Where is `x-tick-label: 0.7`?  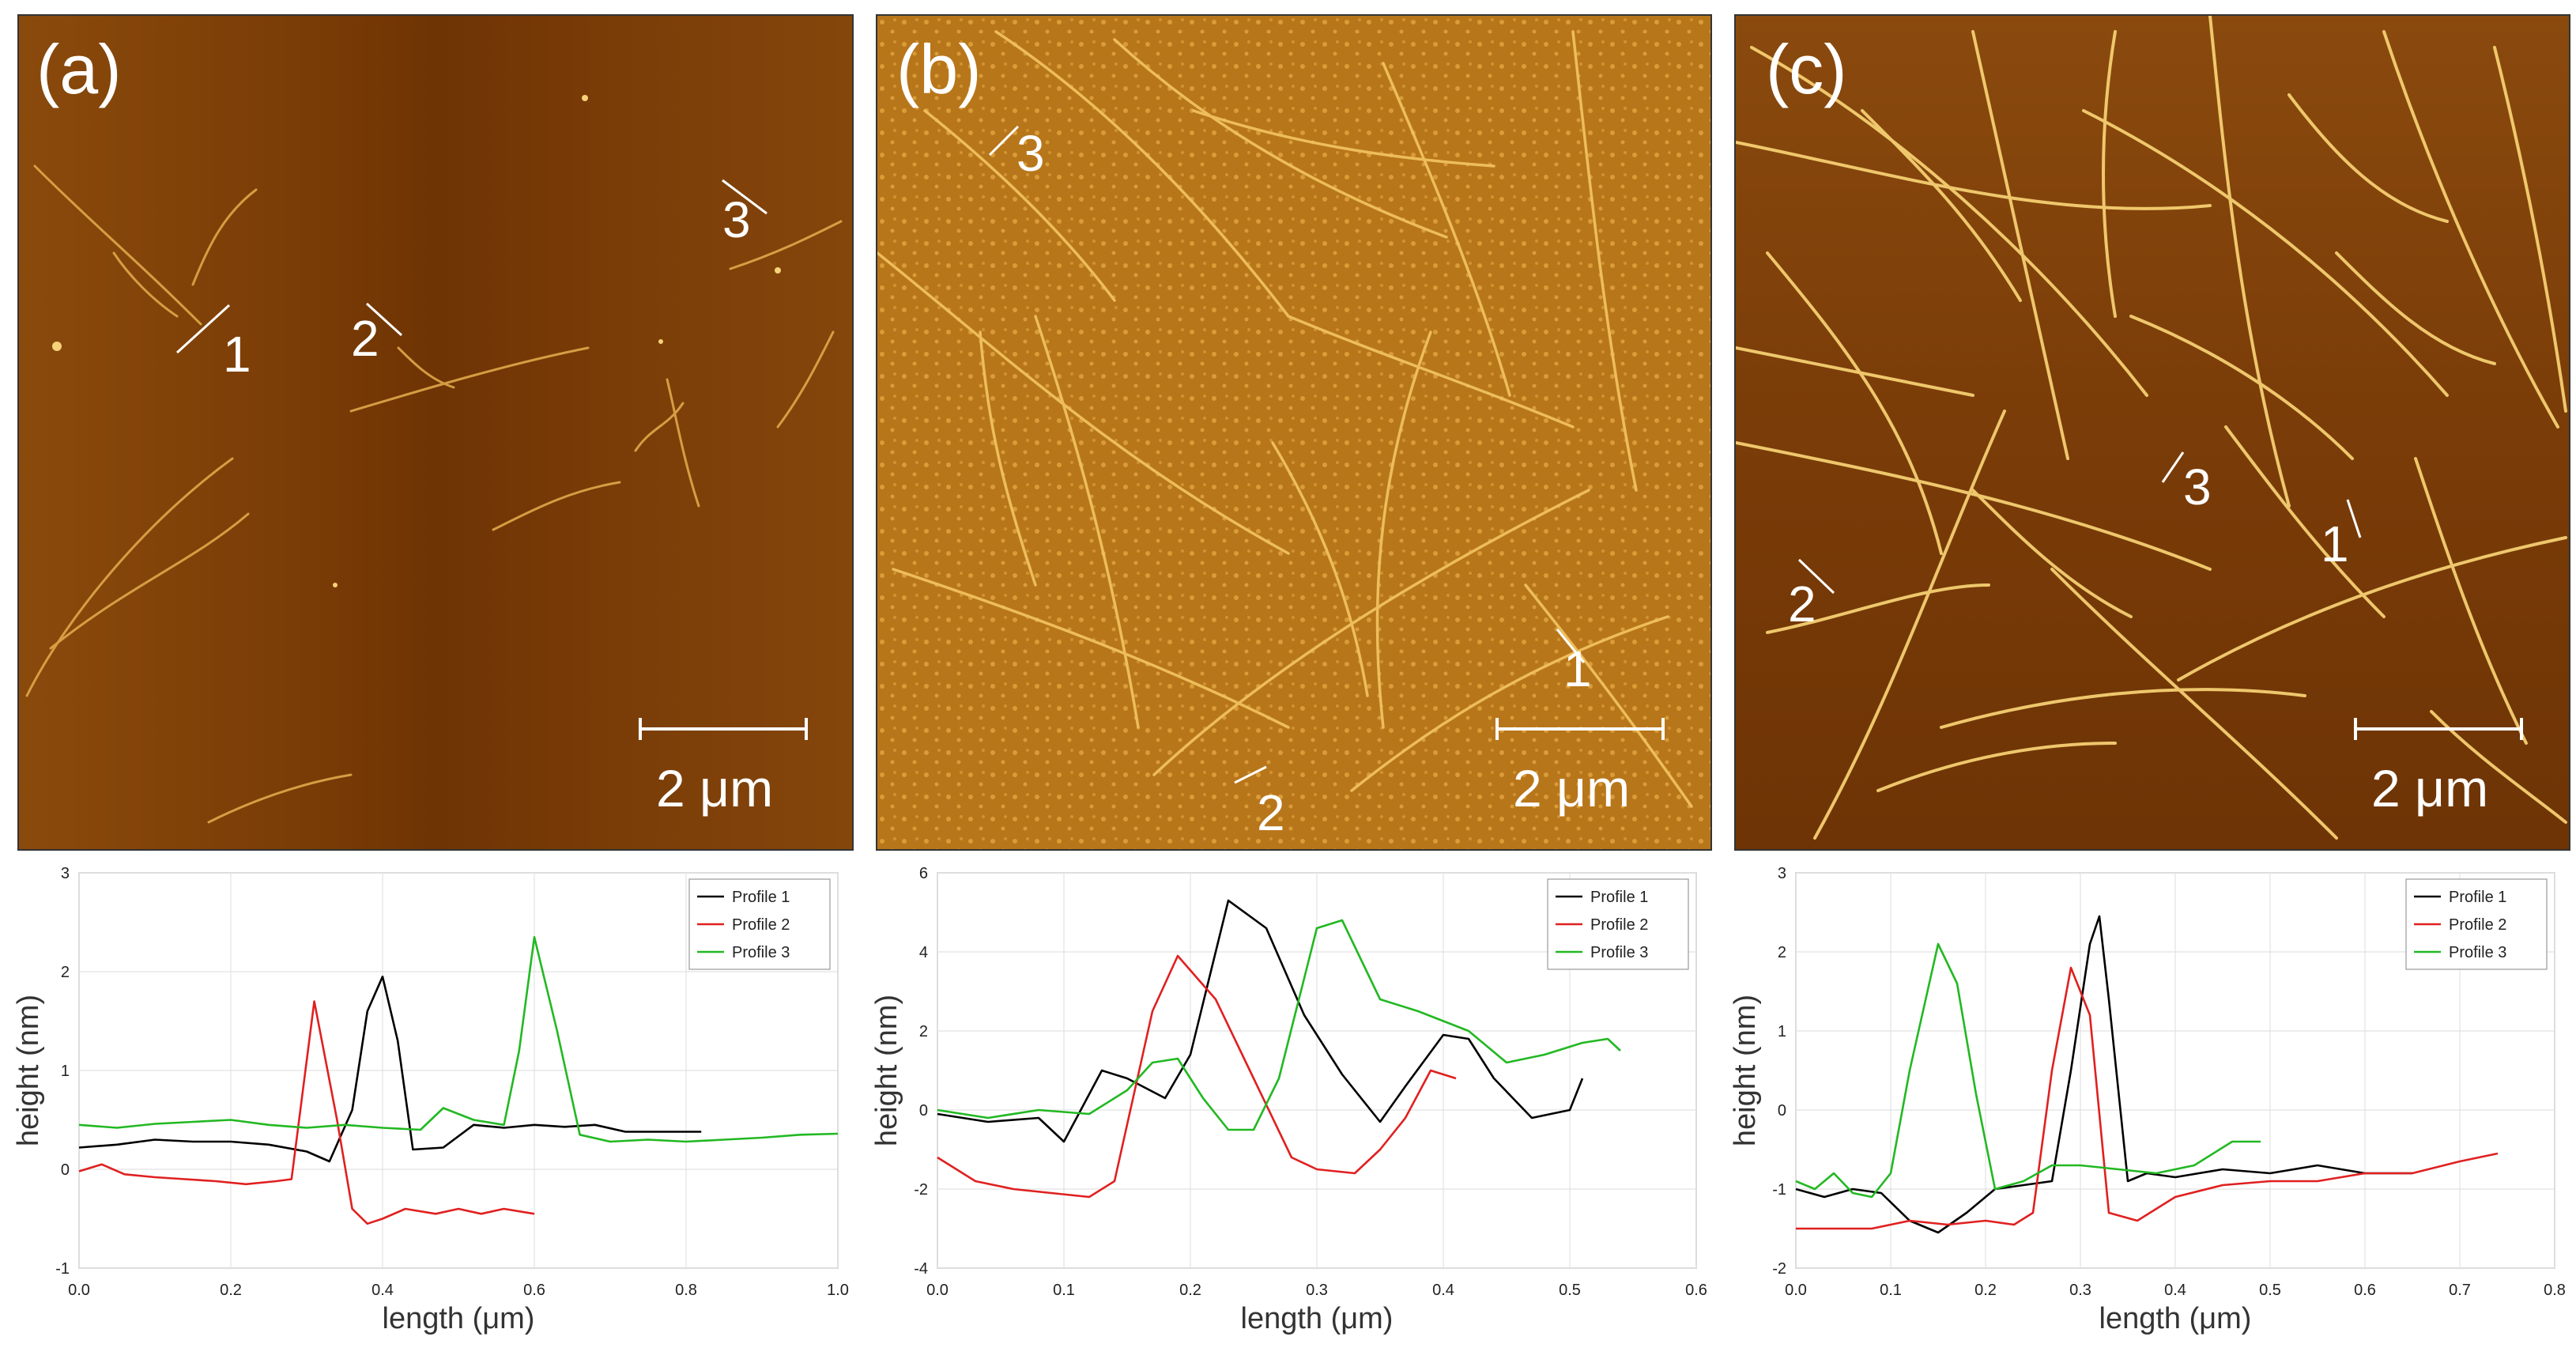 x-tick-label: 0.7 is located at coordinates (2460, 1290).